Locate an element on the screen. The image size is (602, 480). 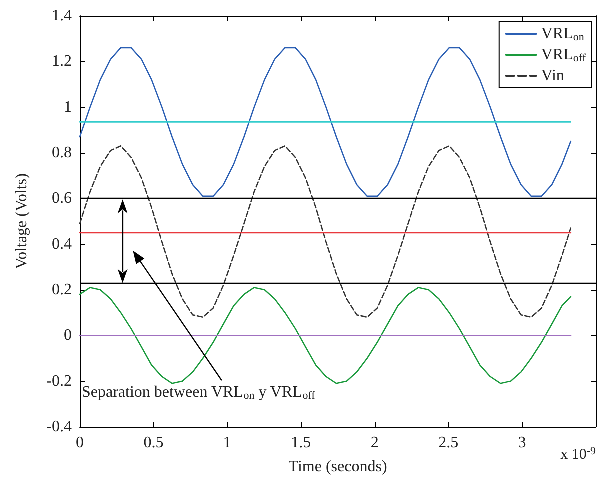
y-tick-label: 0.6 is located at coordinates (62, 199).